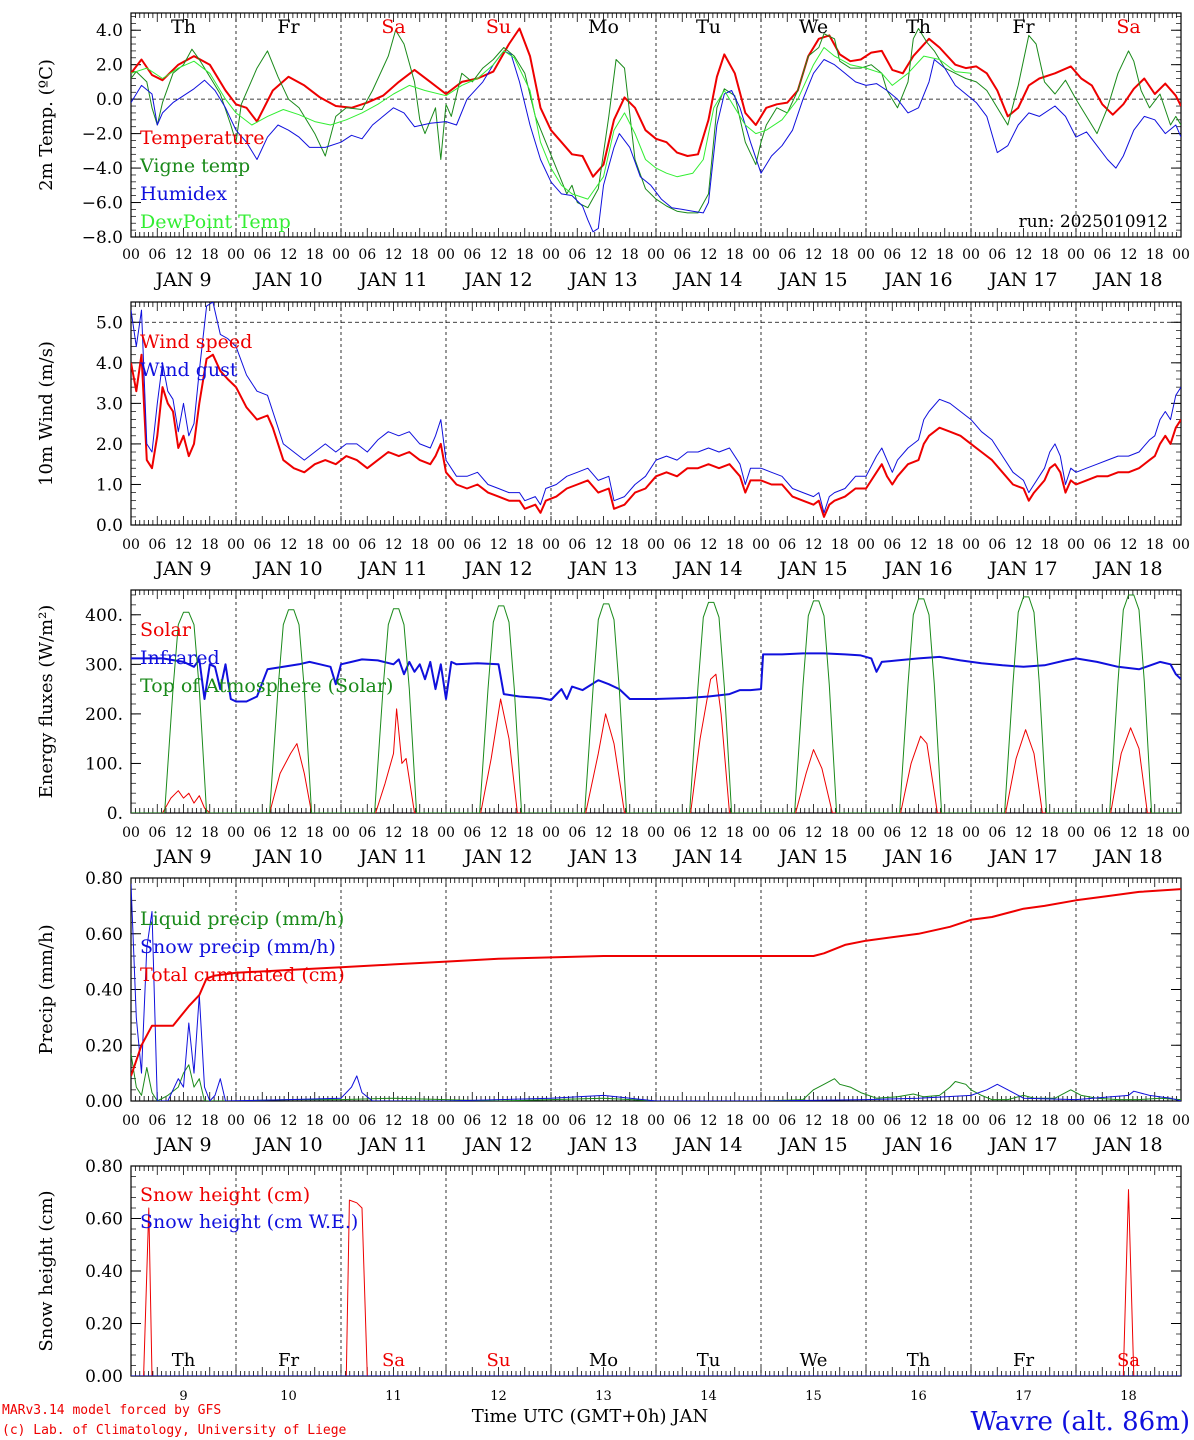 The width and height of the screenshot is (1194, 1440). What do you see at coordinates (656, 1282) in the screenshot?
I see `series-line-snow-height-cm-` at bounding box center [656, 1282].